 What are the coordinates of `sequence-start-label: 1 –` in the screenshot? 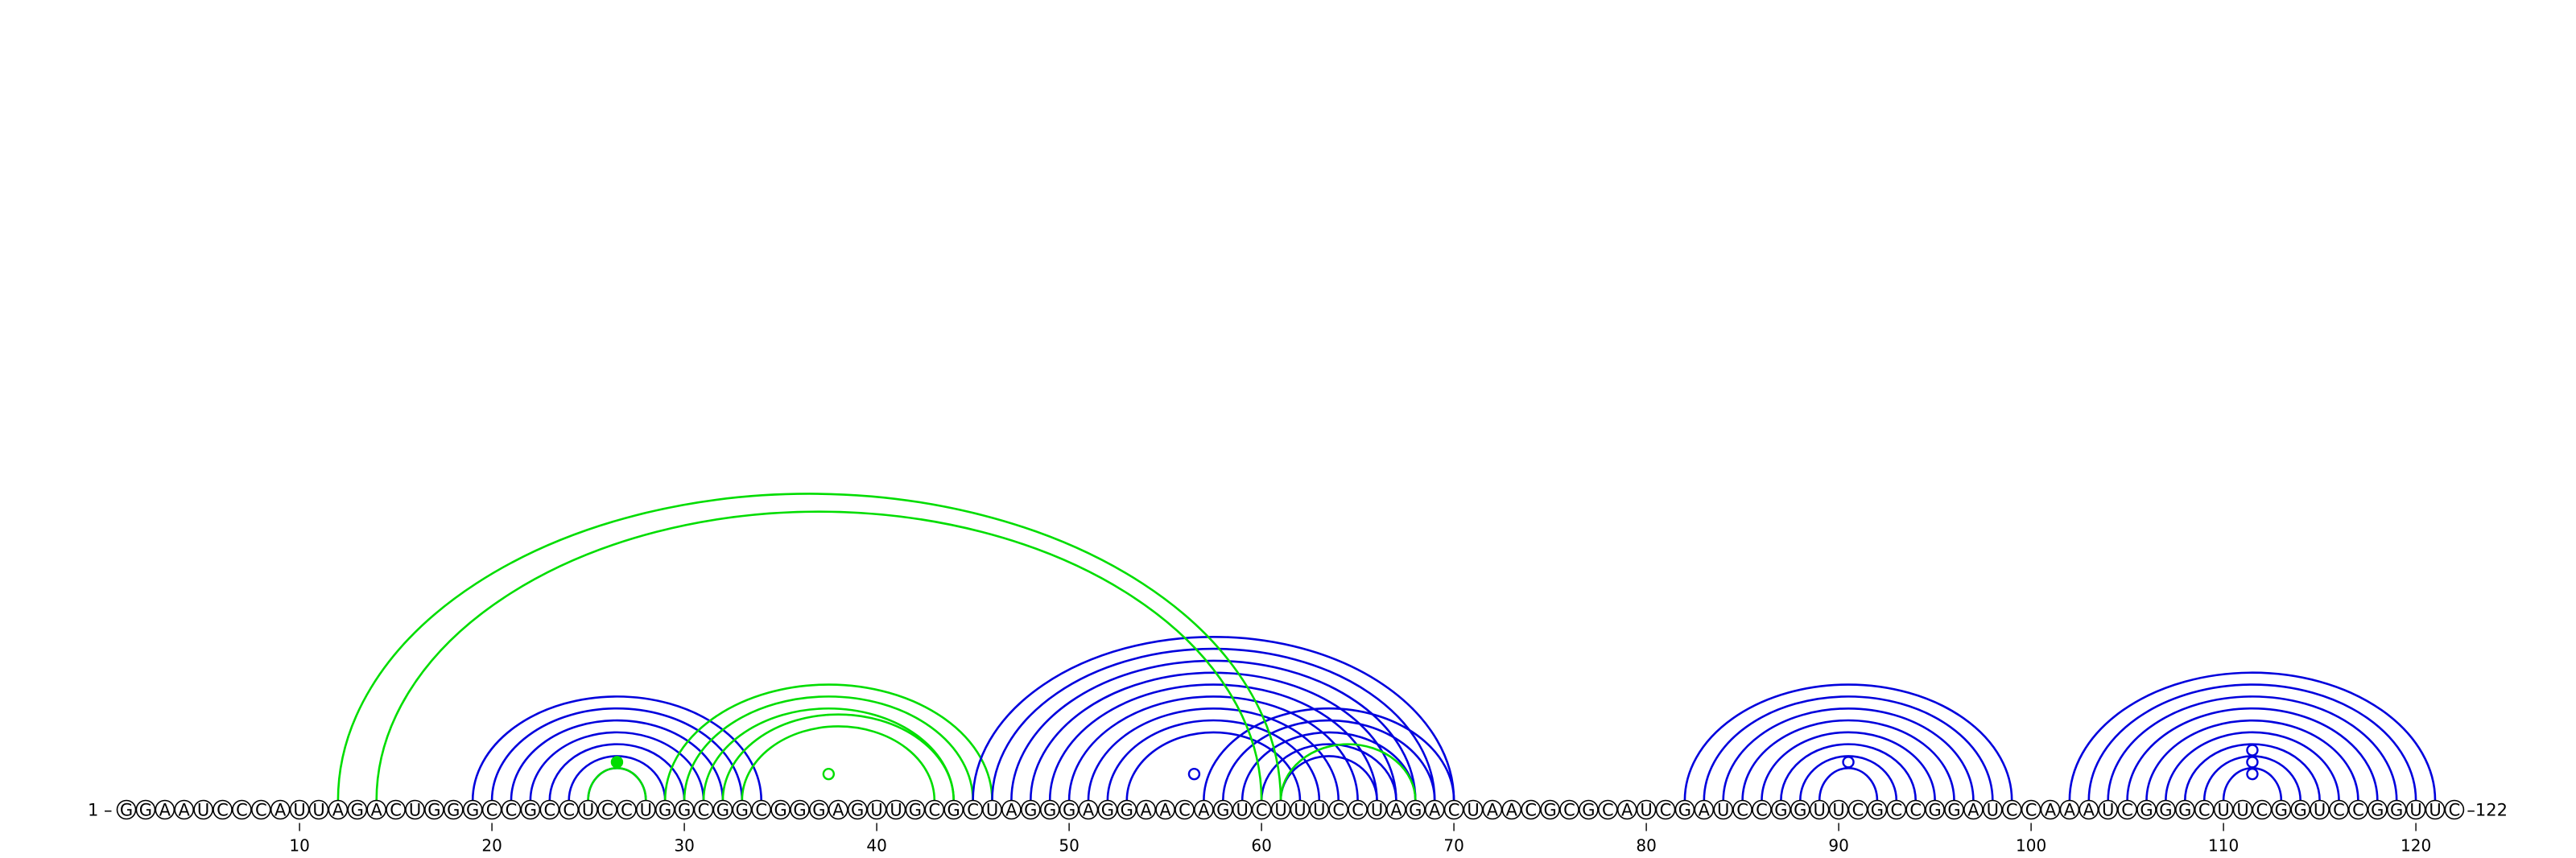 It's located at (100, 811).